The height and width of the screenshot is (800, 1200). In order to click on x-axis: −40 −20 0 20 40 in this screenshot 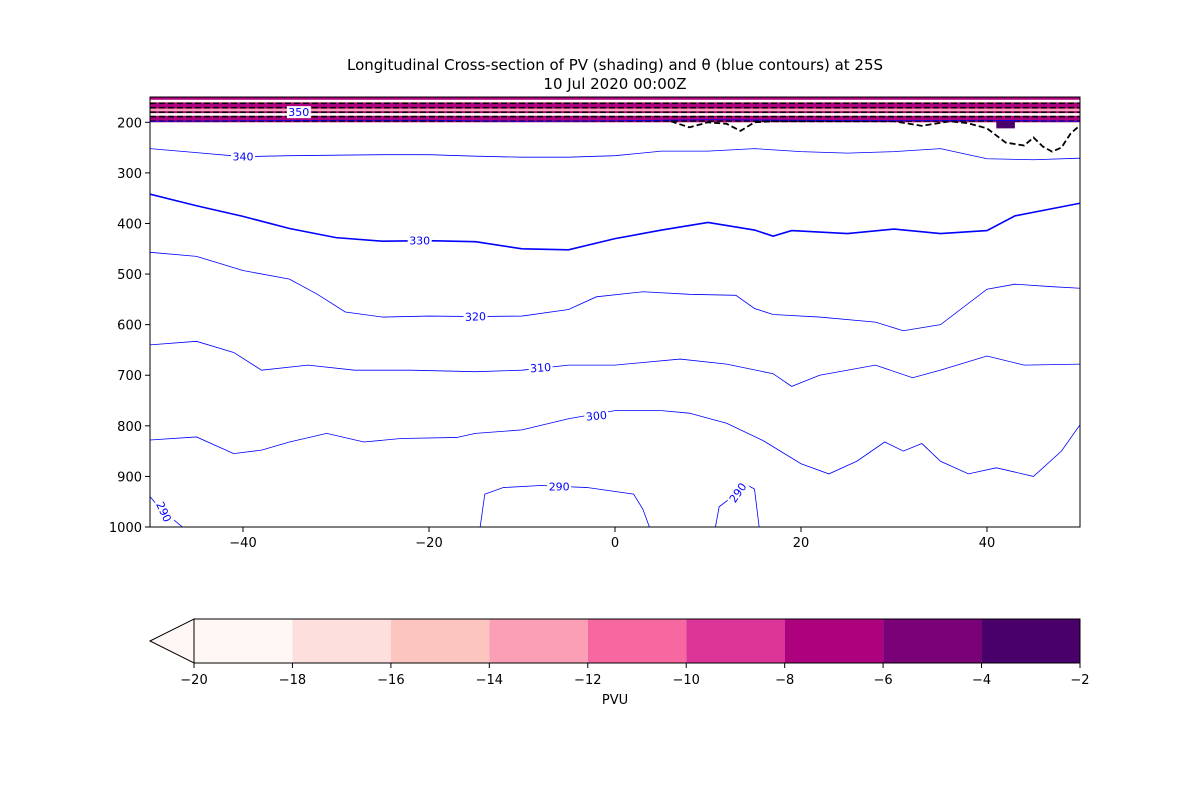, I will do `click(612, 539)`.